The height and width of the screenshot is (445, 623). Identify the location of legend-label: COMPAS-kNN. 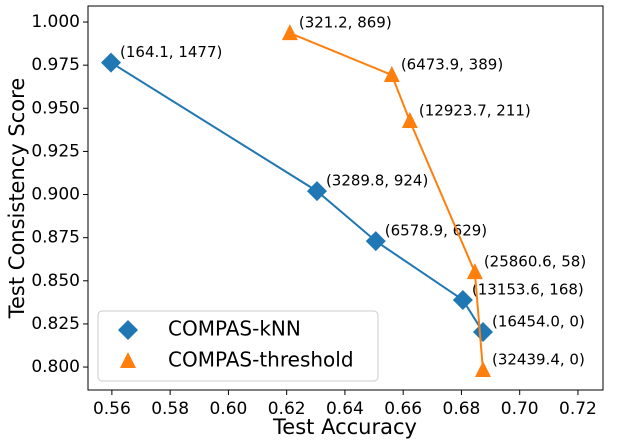
(234, 329).